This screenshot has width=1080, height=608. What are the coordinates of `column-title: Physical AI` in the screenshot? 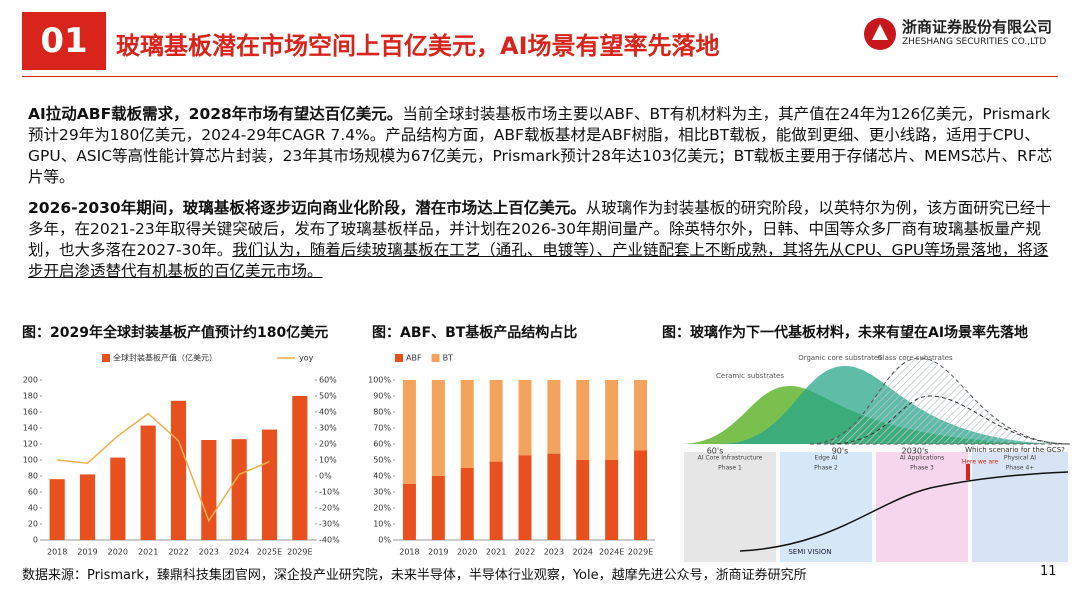 It's located at (1020, 458).